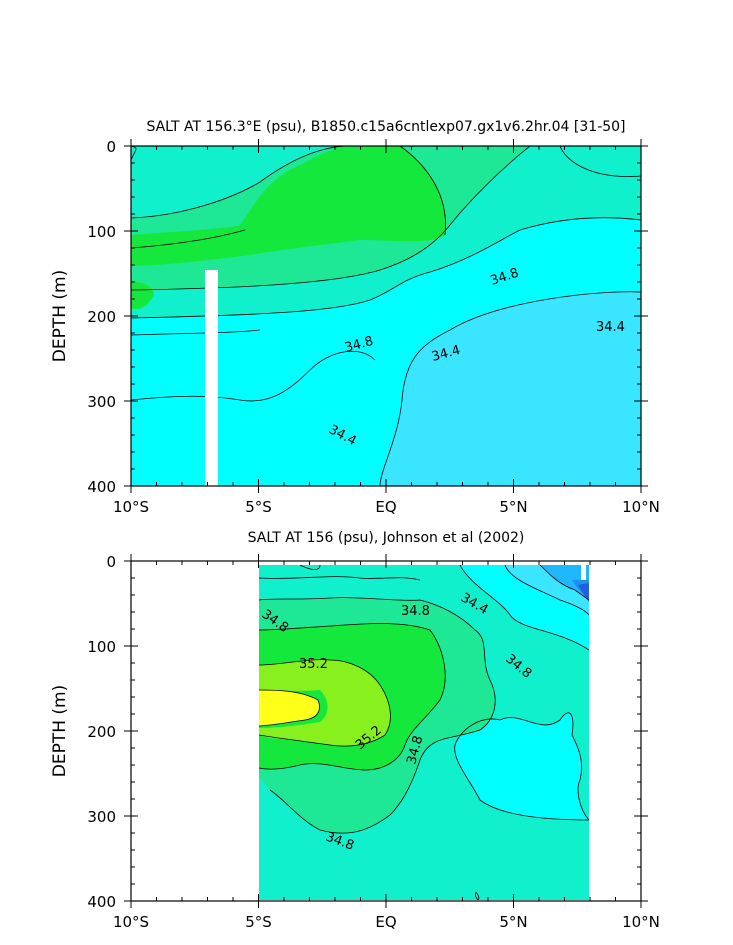  What do you see at coordinates (211, 378) in the screenshot?
I see `masked-column` at bounding box center [211, 378].